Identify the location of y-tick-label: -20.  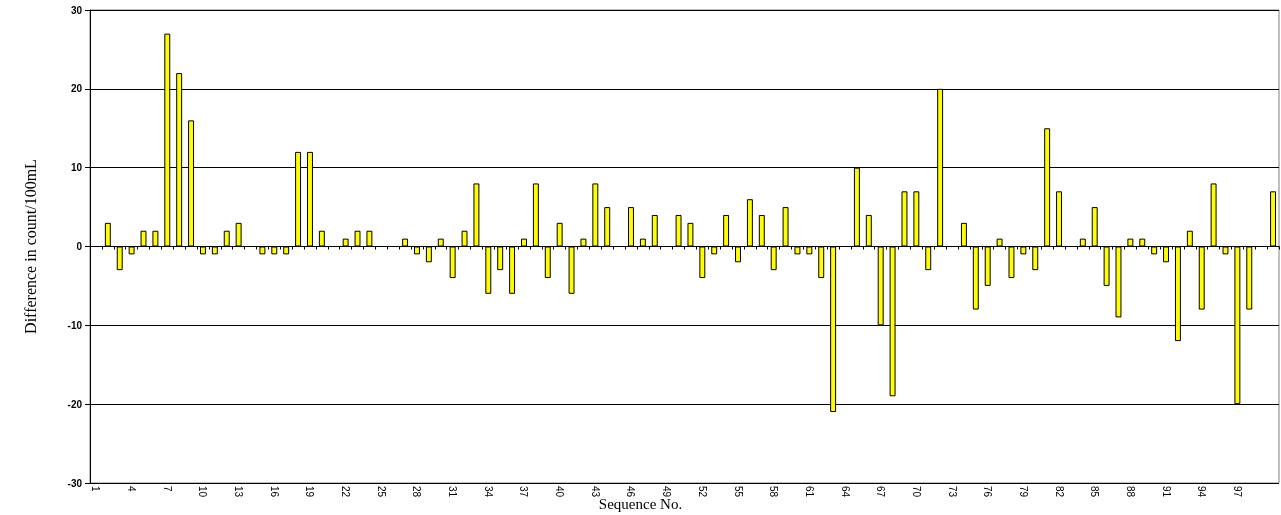
(75, 404).